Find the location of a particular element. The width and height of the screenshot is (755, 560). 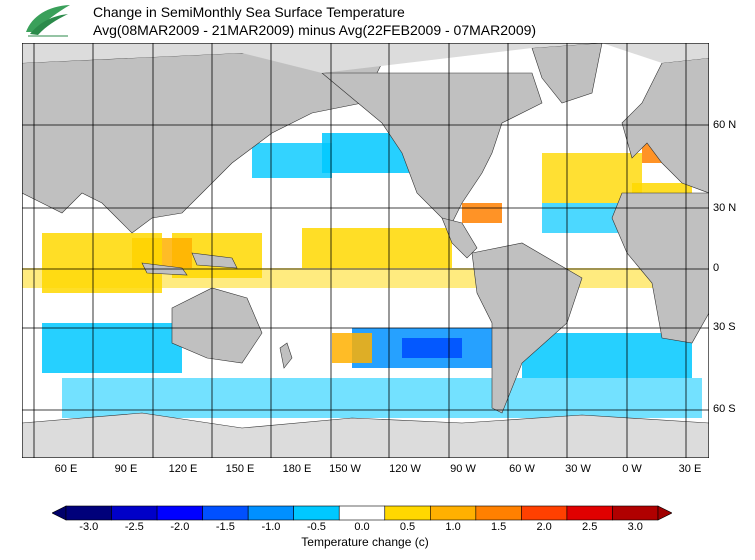

colorbar-tick-label: -3.0 is located at coordinates (89, 527).